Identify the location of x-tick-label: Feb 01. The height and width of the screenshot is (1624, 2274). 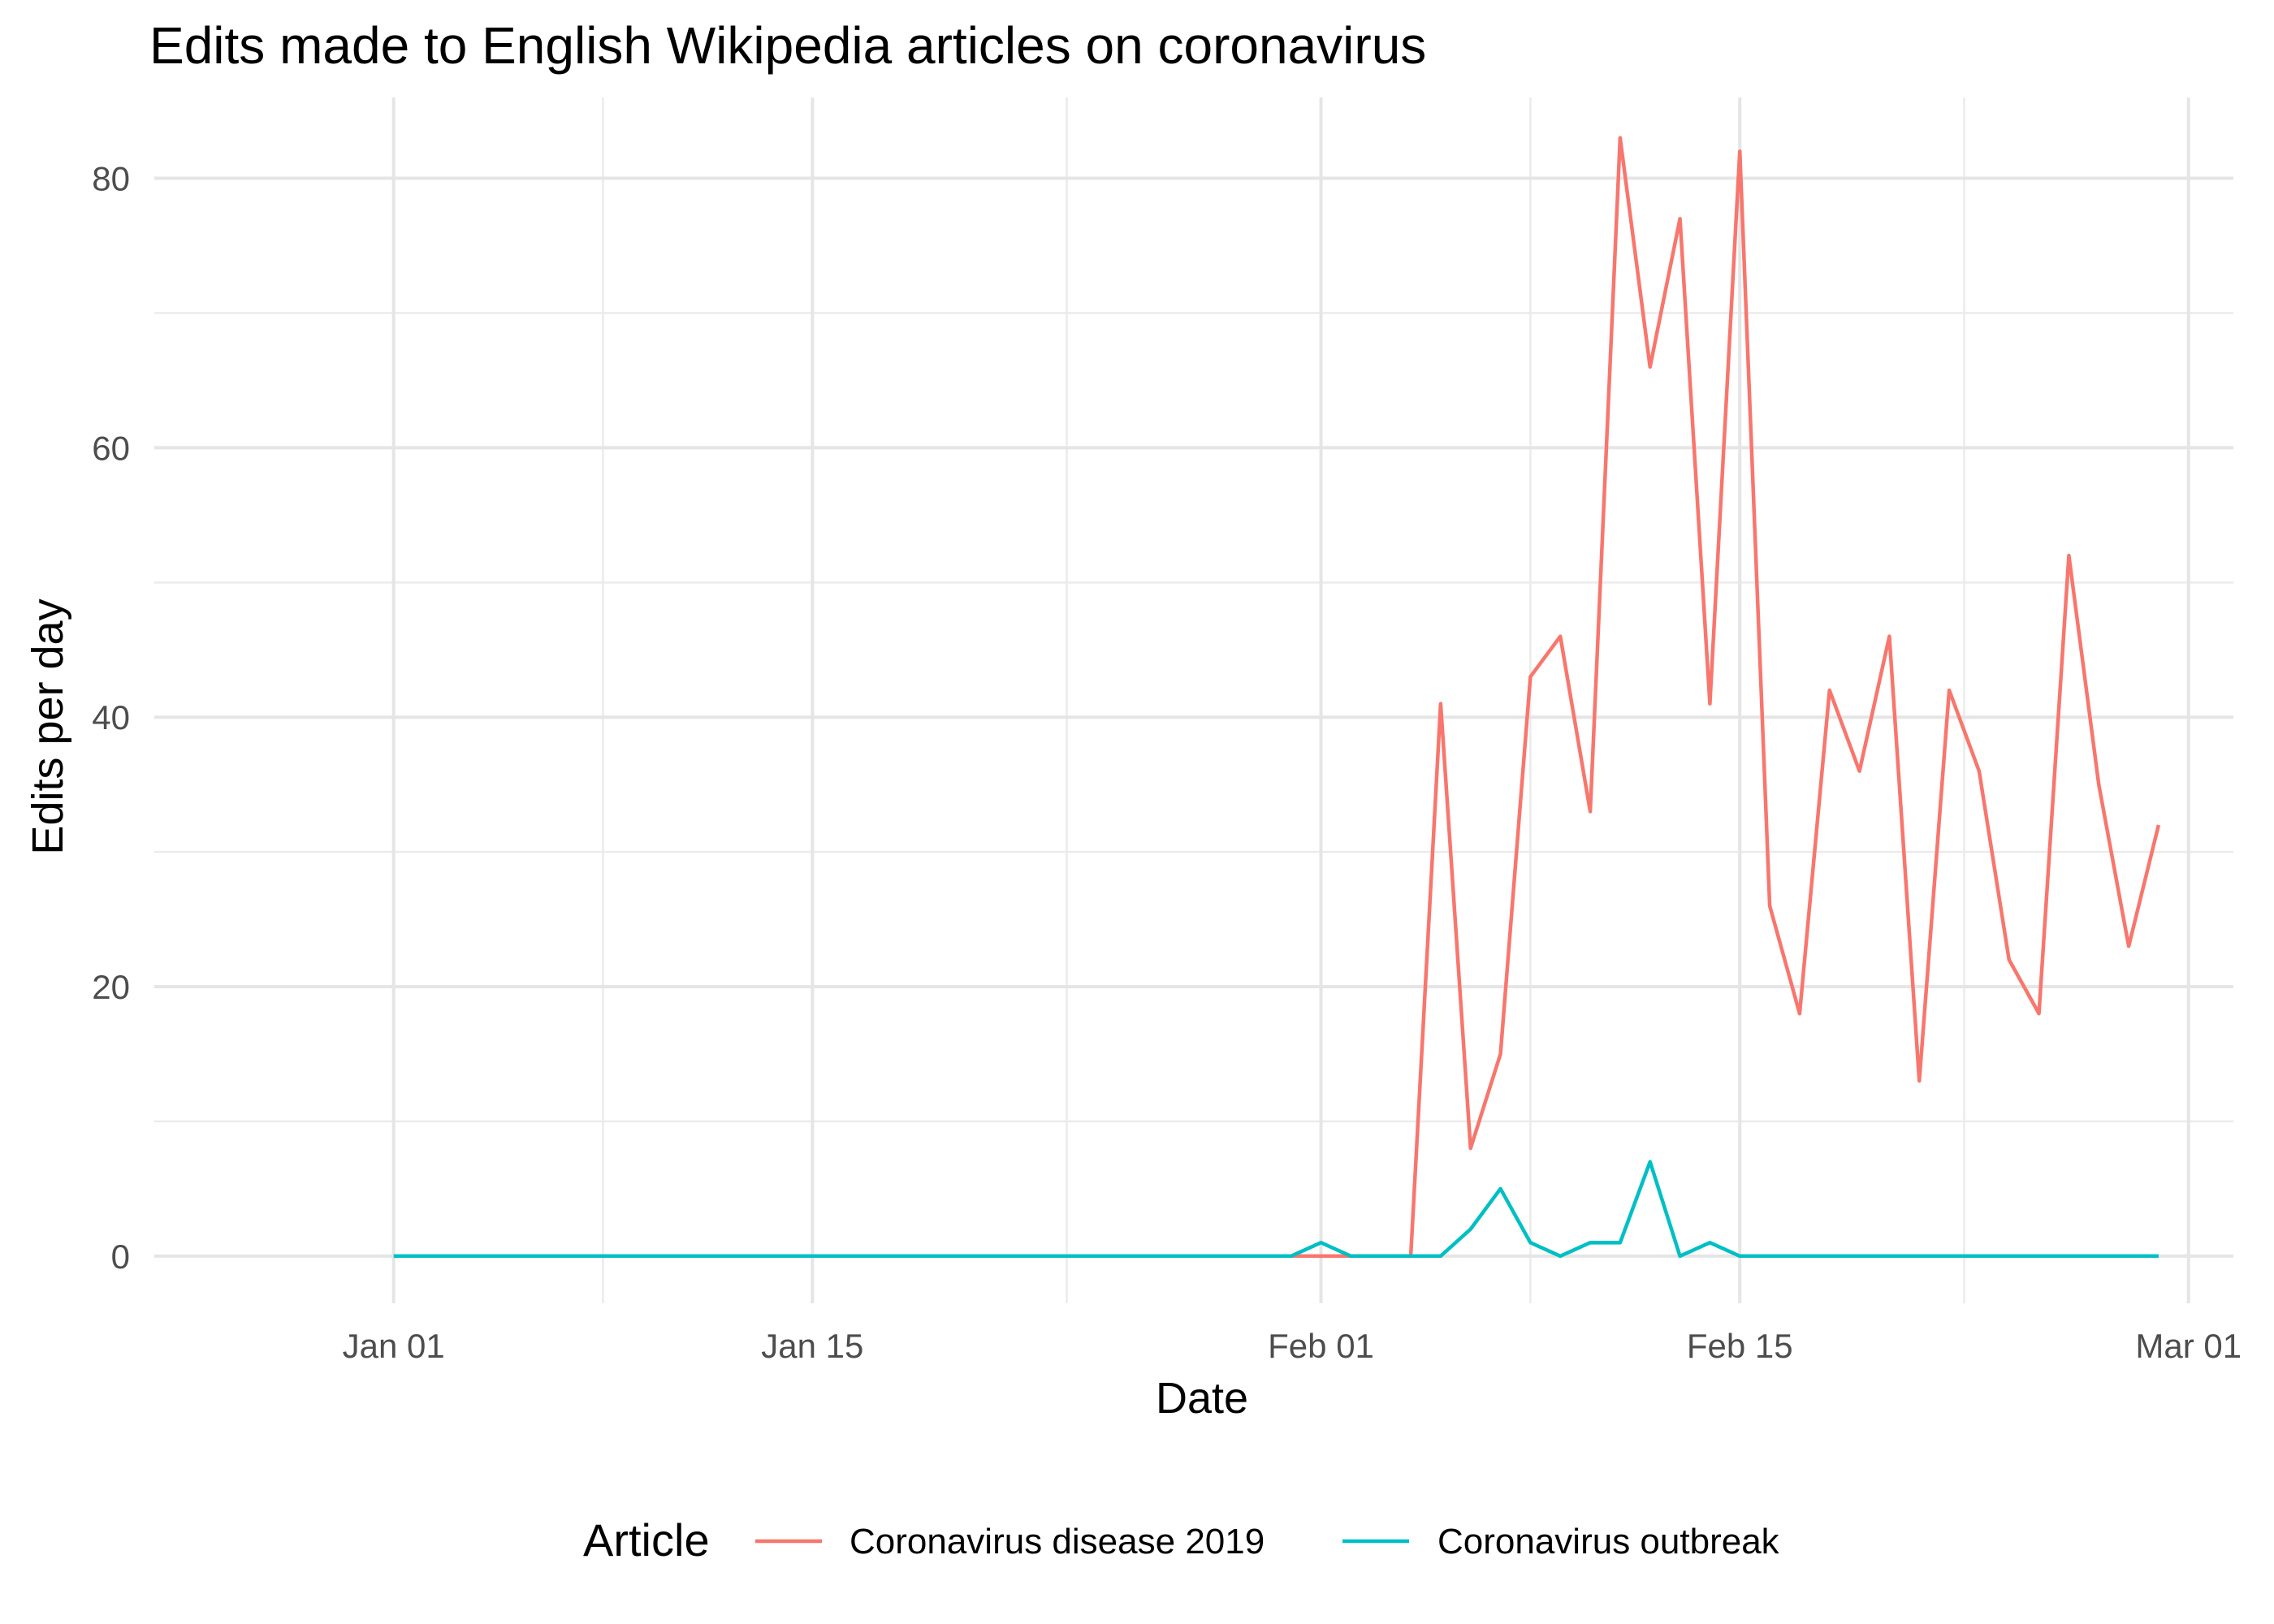
(1321, 1346).